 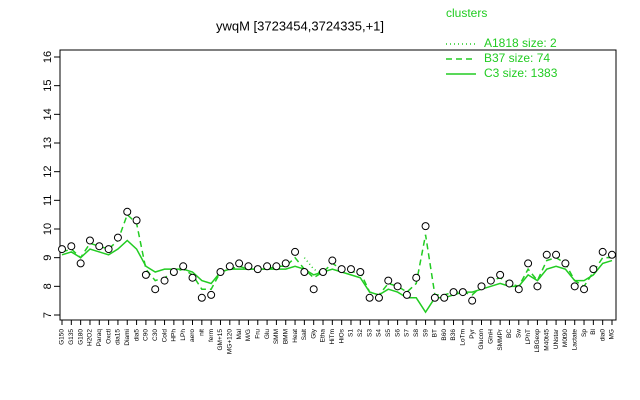 What do you see at coordinates (90, 337) in the screenshot?
I see `x-tick-label: H2O2` at bounding box center [90, 337].